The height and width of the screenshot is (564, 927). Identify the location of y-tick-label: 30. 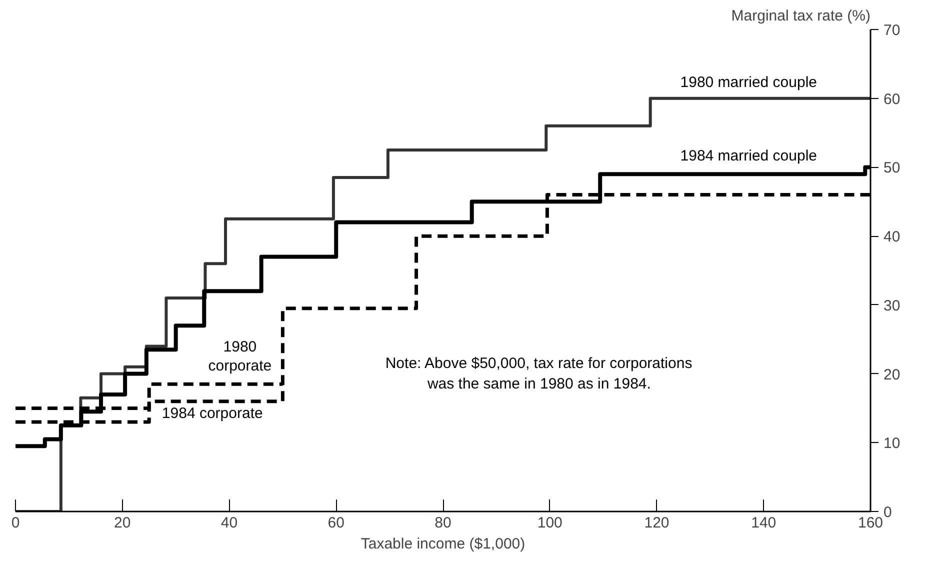
(892, 305).